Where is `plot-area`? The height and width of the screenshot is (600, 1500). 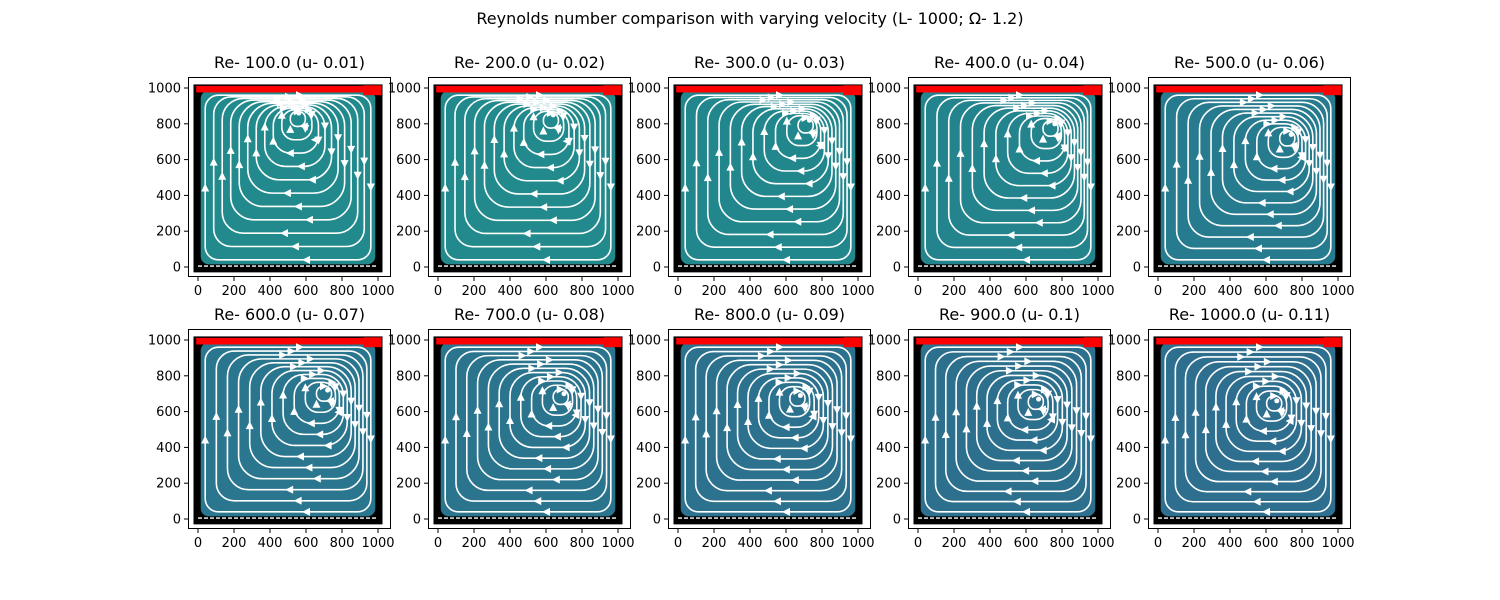
plot-area is located at coordinates (768, 430).